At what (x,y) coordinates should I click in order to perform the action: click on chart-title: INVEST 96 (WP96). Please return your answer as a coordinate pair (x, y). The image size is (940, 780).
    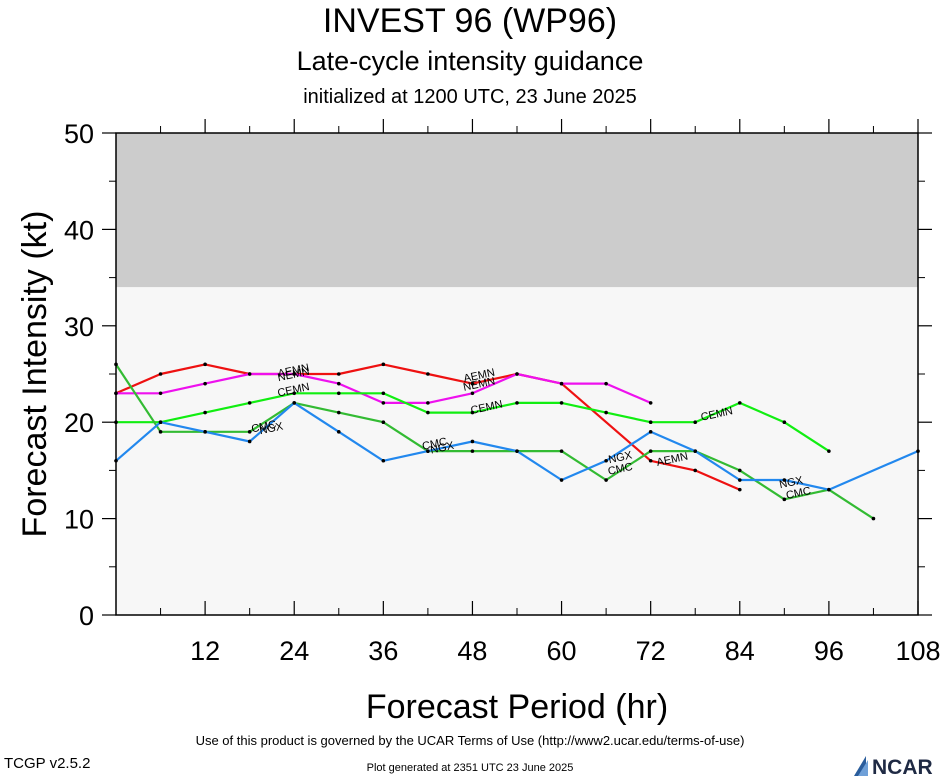
    Looking at the image, I should click on (470, 21).